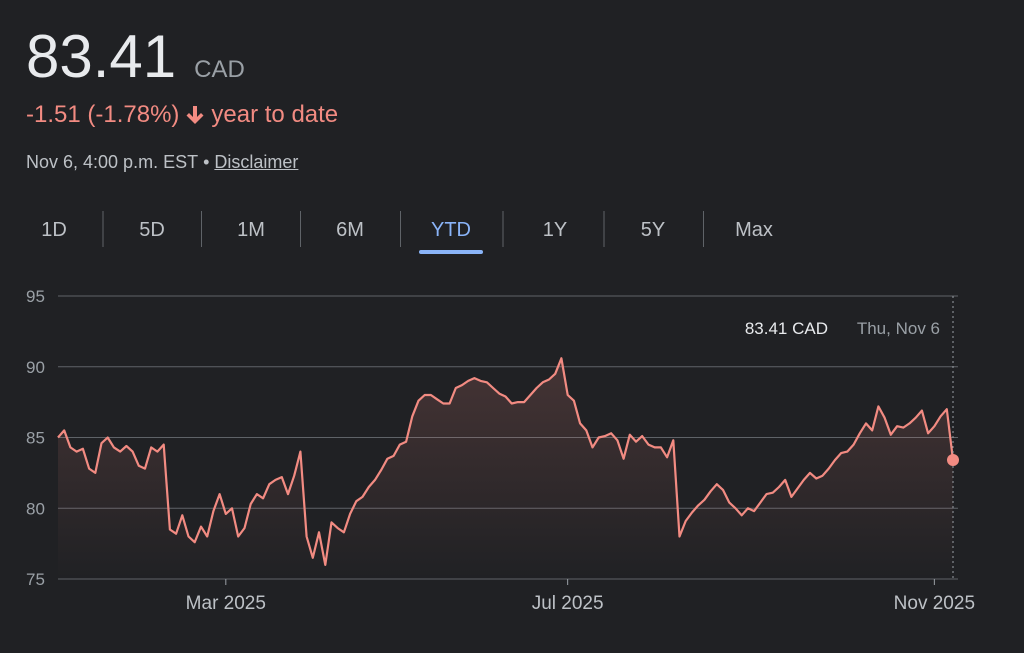 The height and width of the screenshot is (653, 1024). What do you see at coordinates (451, 252) in the screenshot?
I see `tab-underline` at bounding box center [451, 252].